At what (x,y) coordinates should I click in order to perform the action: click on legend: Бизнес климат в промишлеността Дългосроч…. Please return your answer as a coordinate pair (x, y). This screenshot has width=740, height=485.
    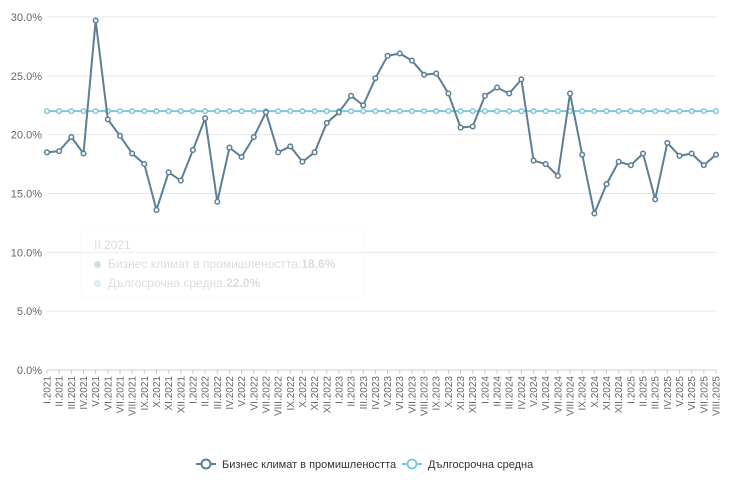
    Looking at the image, I should click on (365, 464).